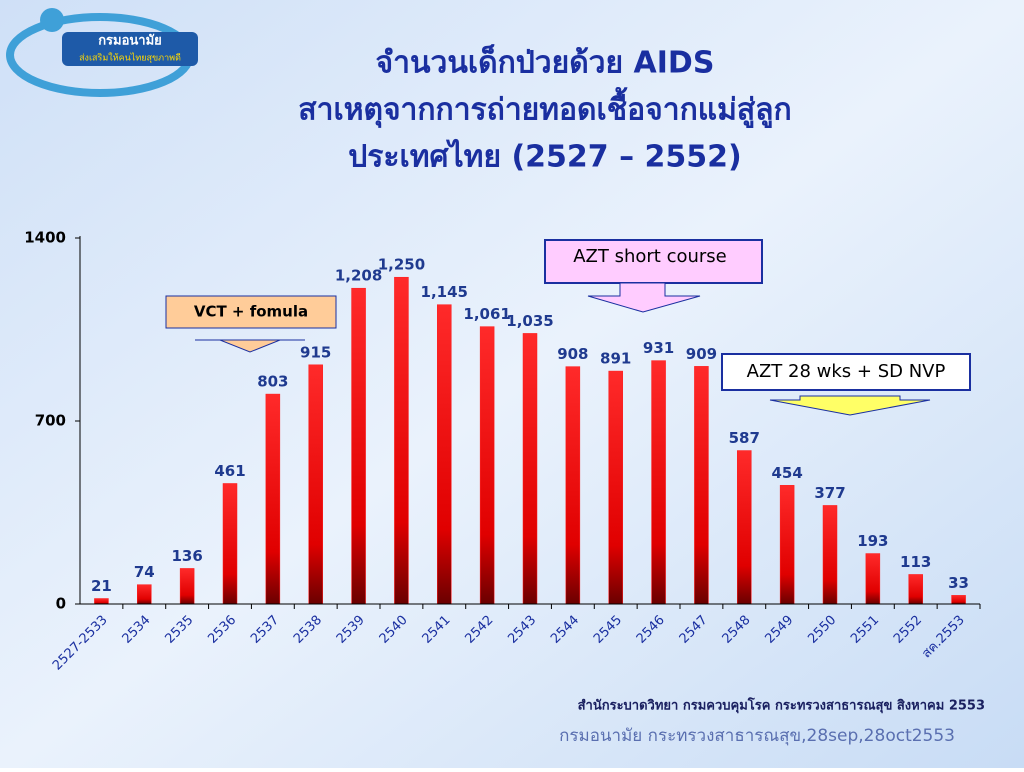  What do you see at coordinates (650, 256) in the screenshot?
I see `annotation-text: AZT short course` at bounding box center [650, 256].